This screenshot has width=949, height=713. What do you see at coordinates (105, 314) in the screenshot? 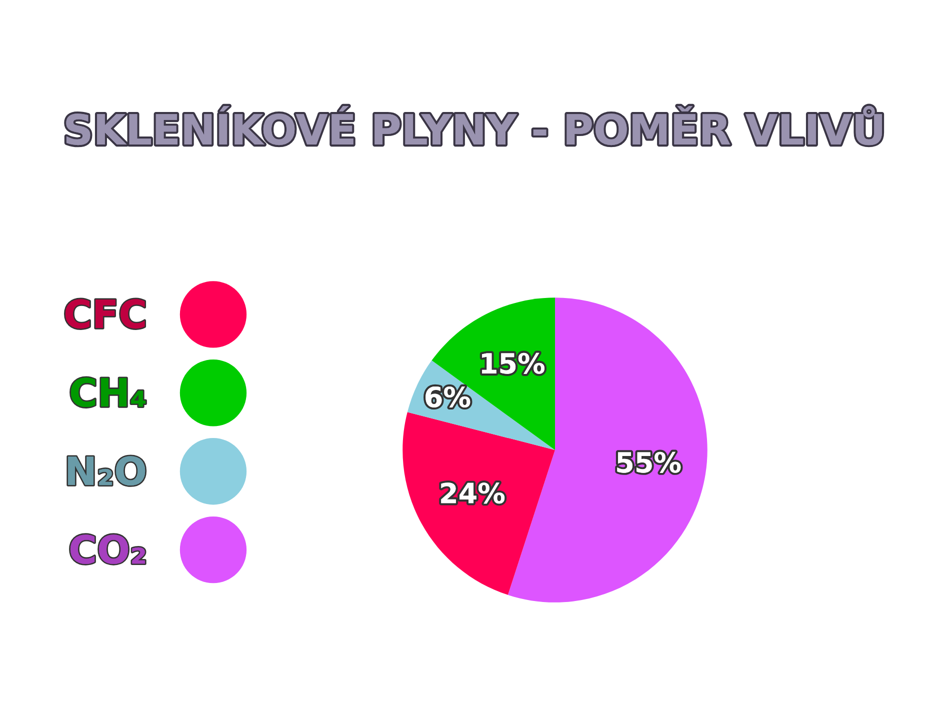
I see `legend-label: CFC` at bounding box center [105, 314].